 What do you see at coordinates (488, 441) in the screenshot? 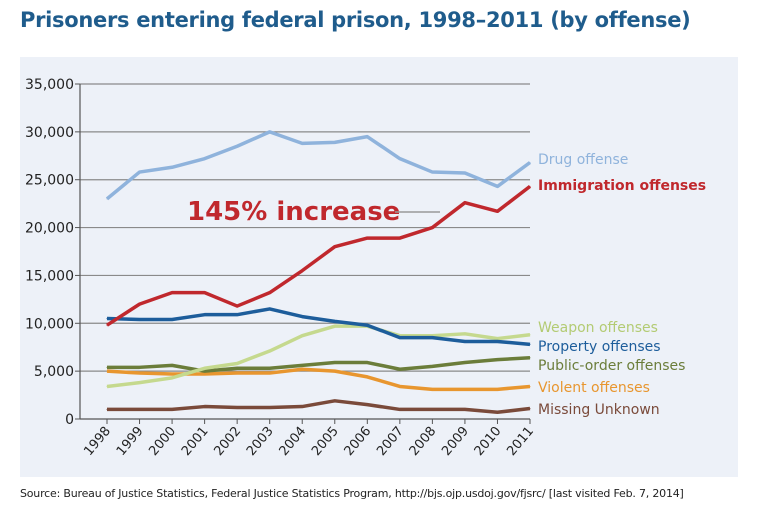
I see `x-tick-label: 2010` at bounding box center [488, 441].